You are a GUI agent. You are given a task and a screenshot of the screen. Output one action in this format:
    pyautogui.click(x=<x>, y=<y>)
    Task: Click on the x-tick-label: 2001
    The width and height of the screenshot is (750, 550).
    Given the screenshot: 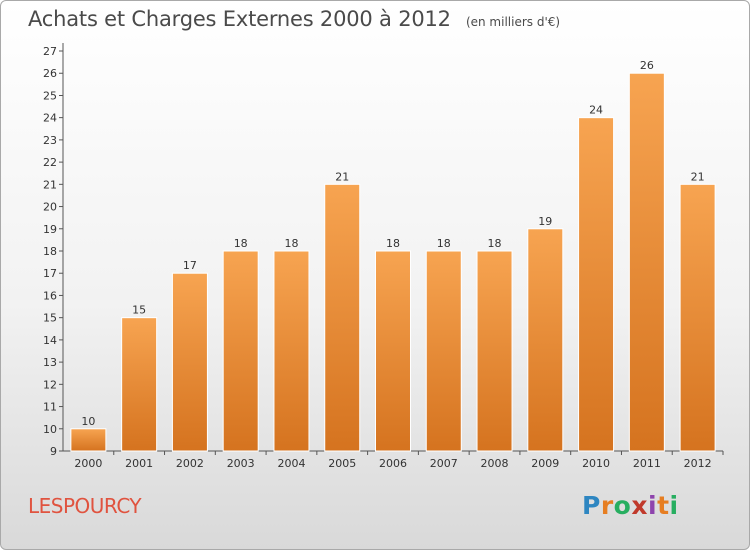 What is the action you would take?
    pyautogui.click(x=139, y=463)
    